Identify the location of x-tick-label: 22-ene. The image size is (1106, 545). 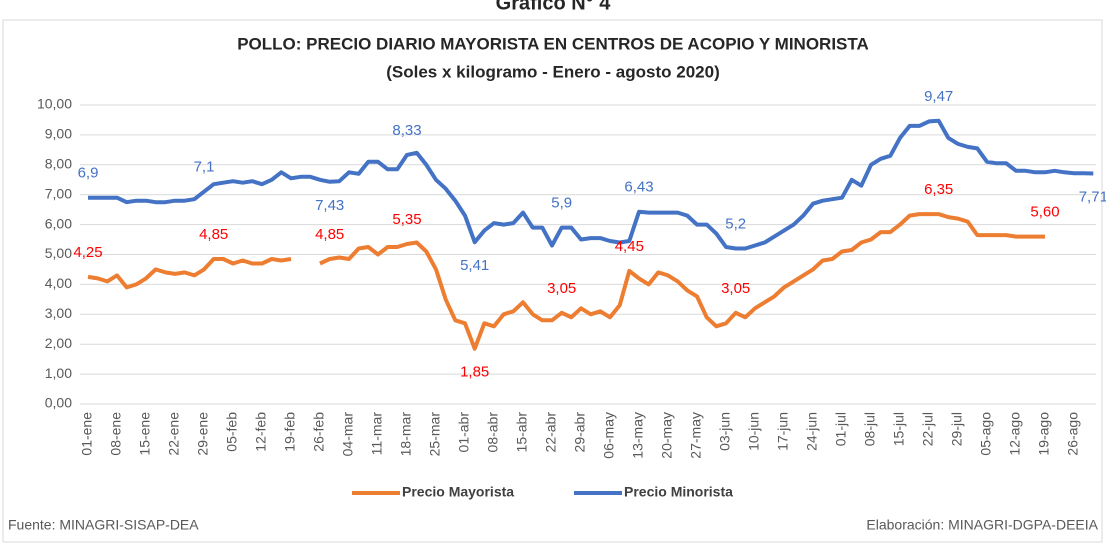
(174, 434).